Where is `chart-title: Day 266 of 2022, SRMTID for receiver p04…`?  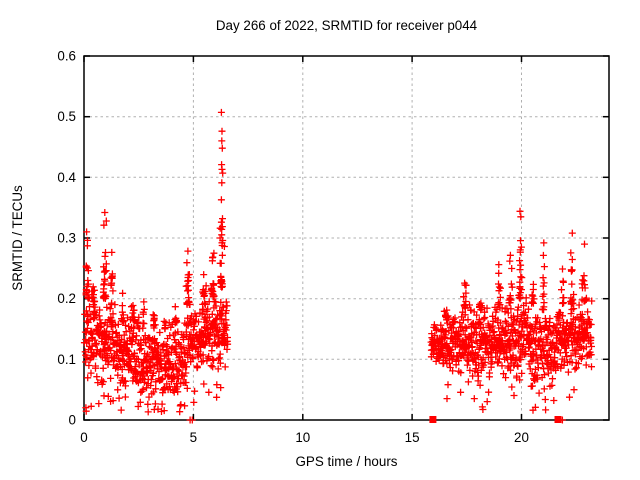 chart-title: Day 266 of 2022, SRMTID for receiver p04… is located at coordinates (347, 25).